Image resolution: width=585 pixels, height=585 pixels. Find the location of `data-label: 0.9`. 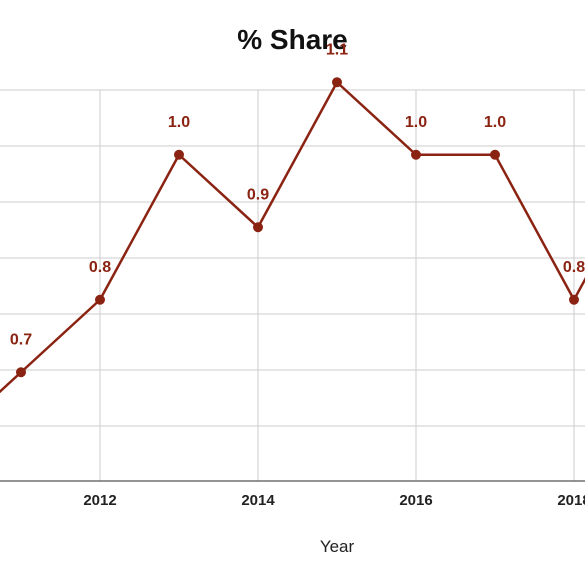

data-label: 0.9 is located at coordinates (258, 194).